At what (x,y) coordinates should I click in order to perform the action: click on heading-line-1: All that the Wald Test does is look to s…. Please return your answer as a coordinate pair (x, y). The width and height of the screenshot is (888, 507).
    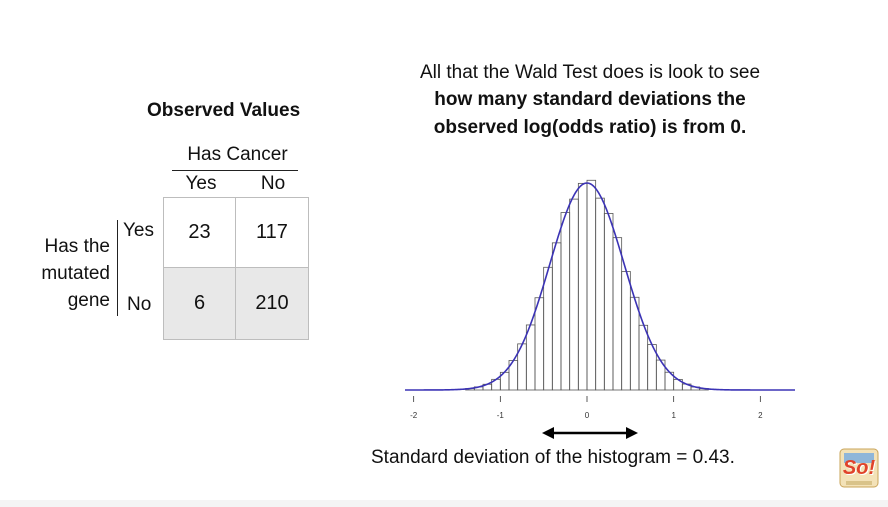
    Looking at the image, I should click on (590, 72).